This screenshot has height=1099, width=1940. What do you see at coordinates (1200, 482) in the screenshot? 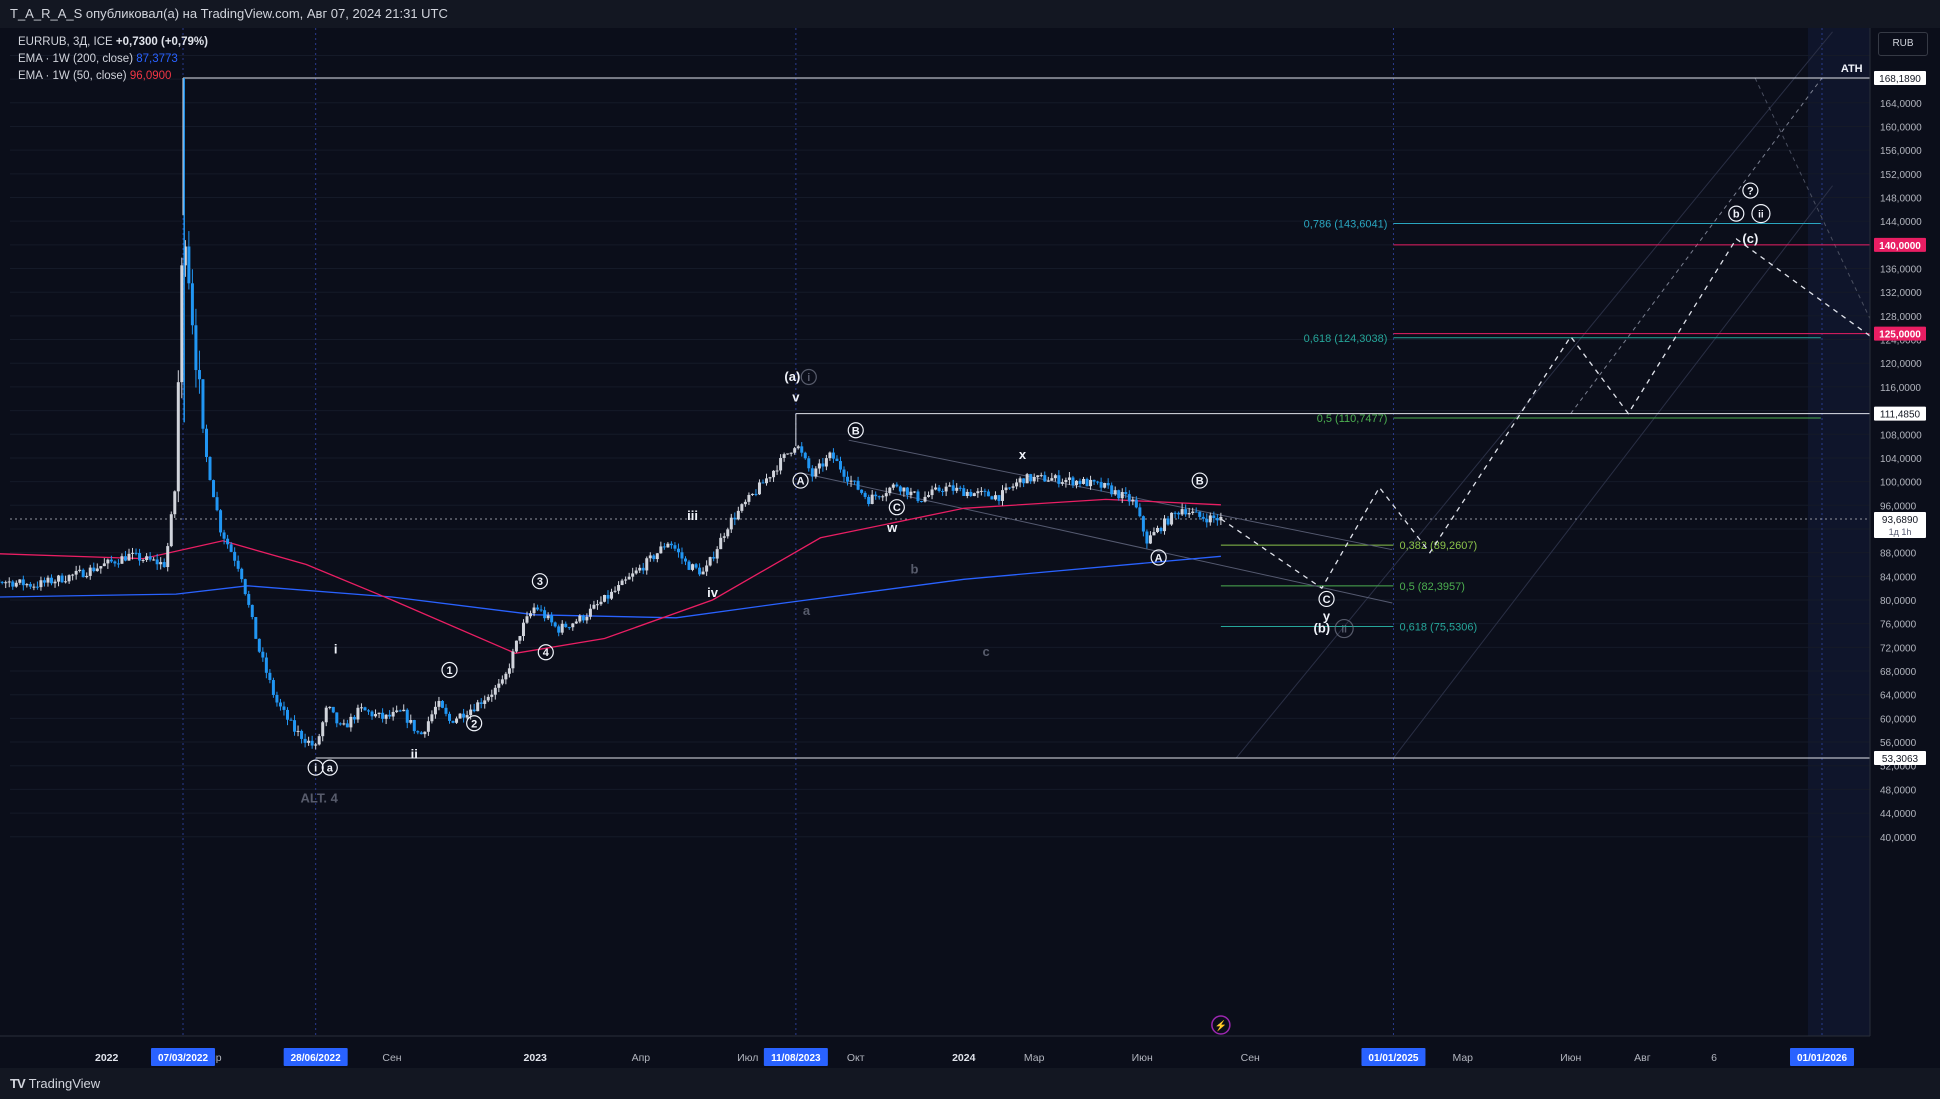
I see `wave-label-text: B` at bounding box center [1200, 482].